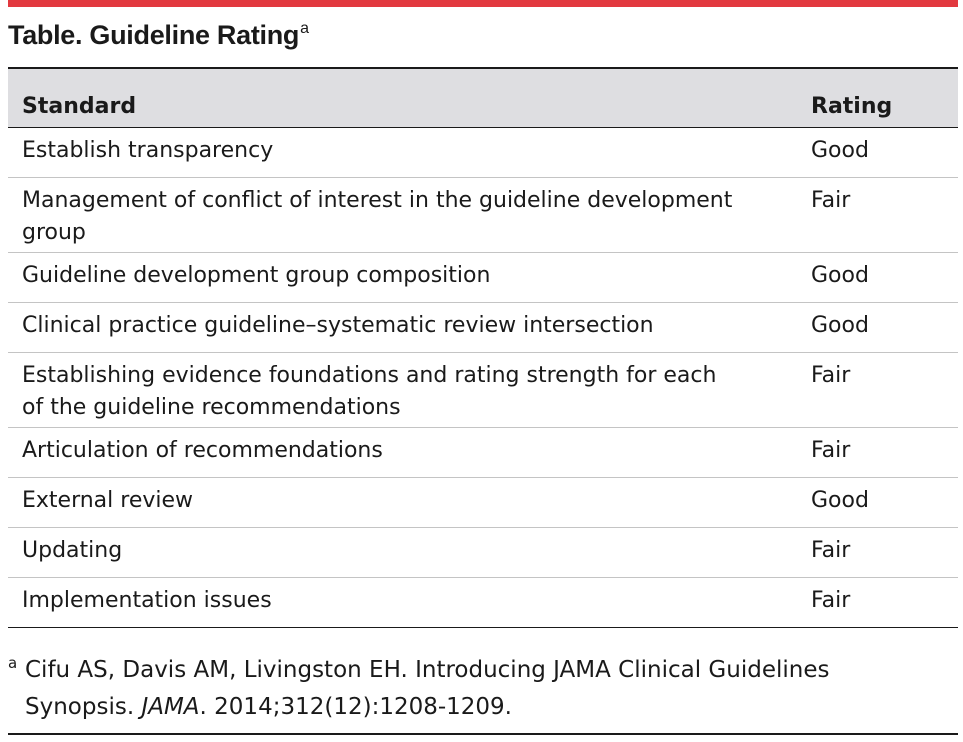 Image resolution: width=963 pixels, height=742 pixels. I want to click on header-rating: Rating, so click(852, 106).